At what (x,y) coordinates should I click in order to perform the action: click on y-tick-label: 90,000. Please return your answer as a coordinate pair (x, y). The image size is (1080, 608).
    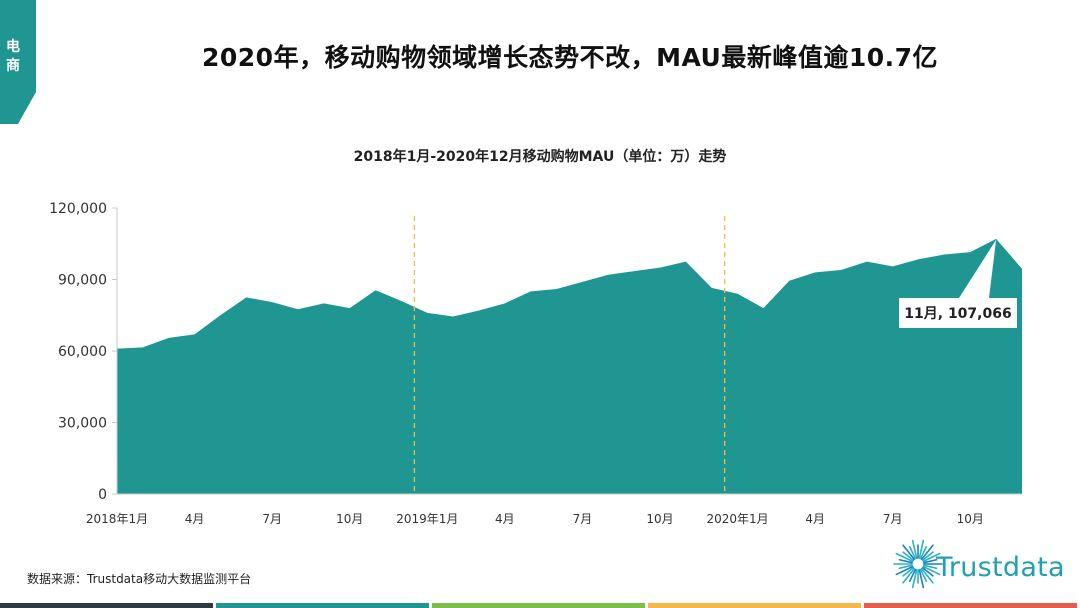
    Looking at the image, I should click on (82, 281).